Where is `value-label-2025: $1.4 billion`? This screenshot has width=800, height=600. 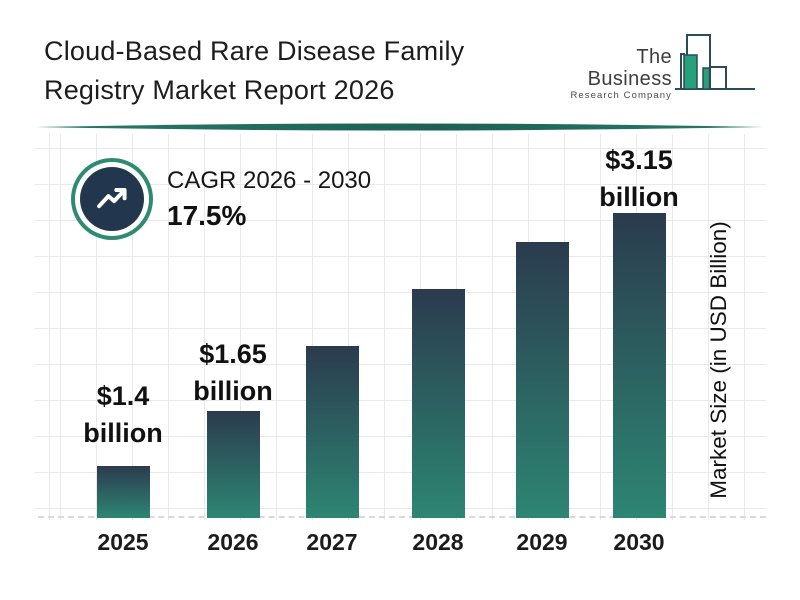 value-label-2025: $1.4 billion is located at coordinates (123, 414).